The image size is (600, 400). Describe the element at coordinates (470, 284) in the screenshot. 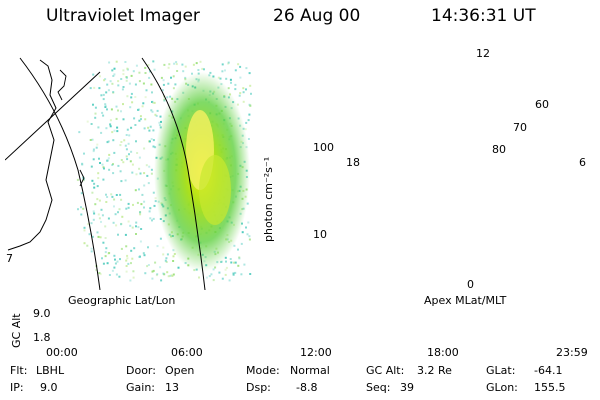

I see `mlt-label-0: 0` at that location.